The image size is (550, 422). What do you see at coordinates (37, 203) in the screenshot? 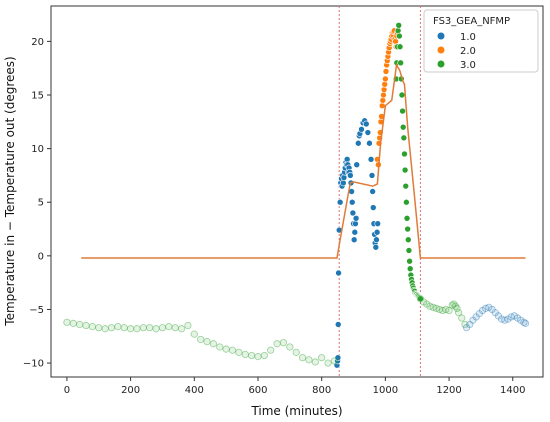
I see `y-axis-ticks: −10 −5 0 5 10 15 20` at bounding box center [37, 203].